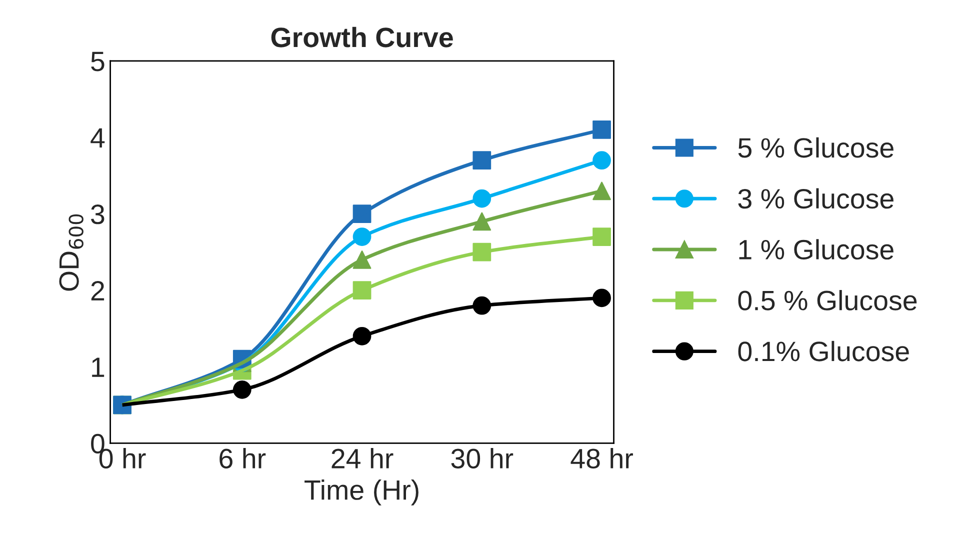  What do you see at coordinates (243, 458) in the screenshot?
I see `x-tick-label: 6 hr` at bounding box center [243, 458].